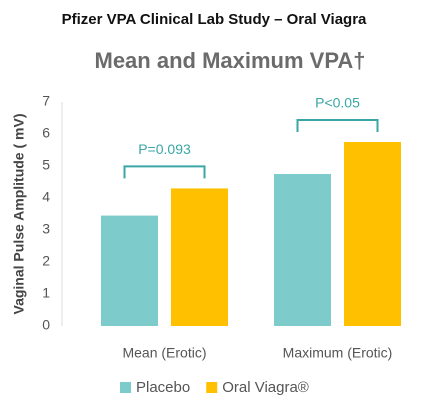 This screenshot has height=403, width=429. What do you see at coordinates (46, 229) in the screenshot?
I see `y-tick-label: 3` at bounding box center [46, 229].